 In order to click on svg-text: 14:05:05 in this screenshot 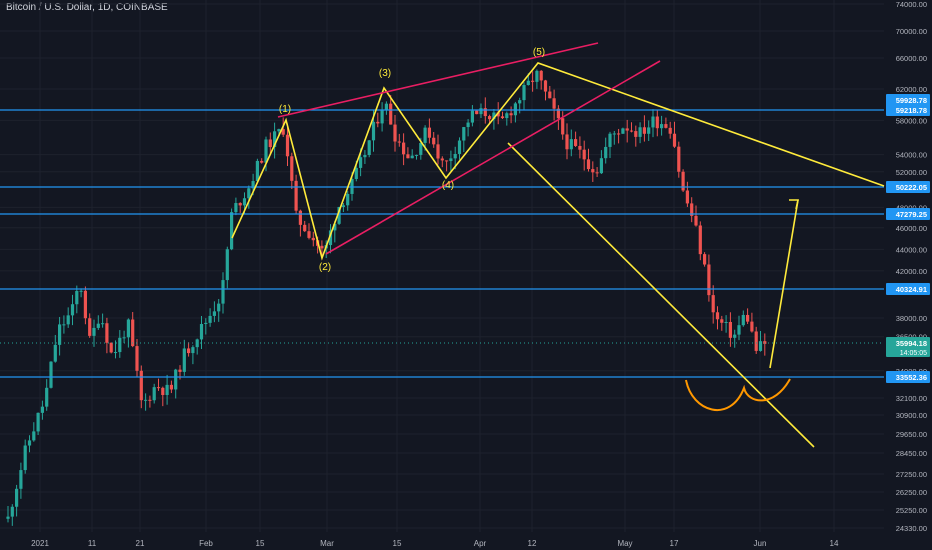, I will do `click(913, 353)`.